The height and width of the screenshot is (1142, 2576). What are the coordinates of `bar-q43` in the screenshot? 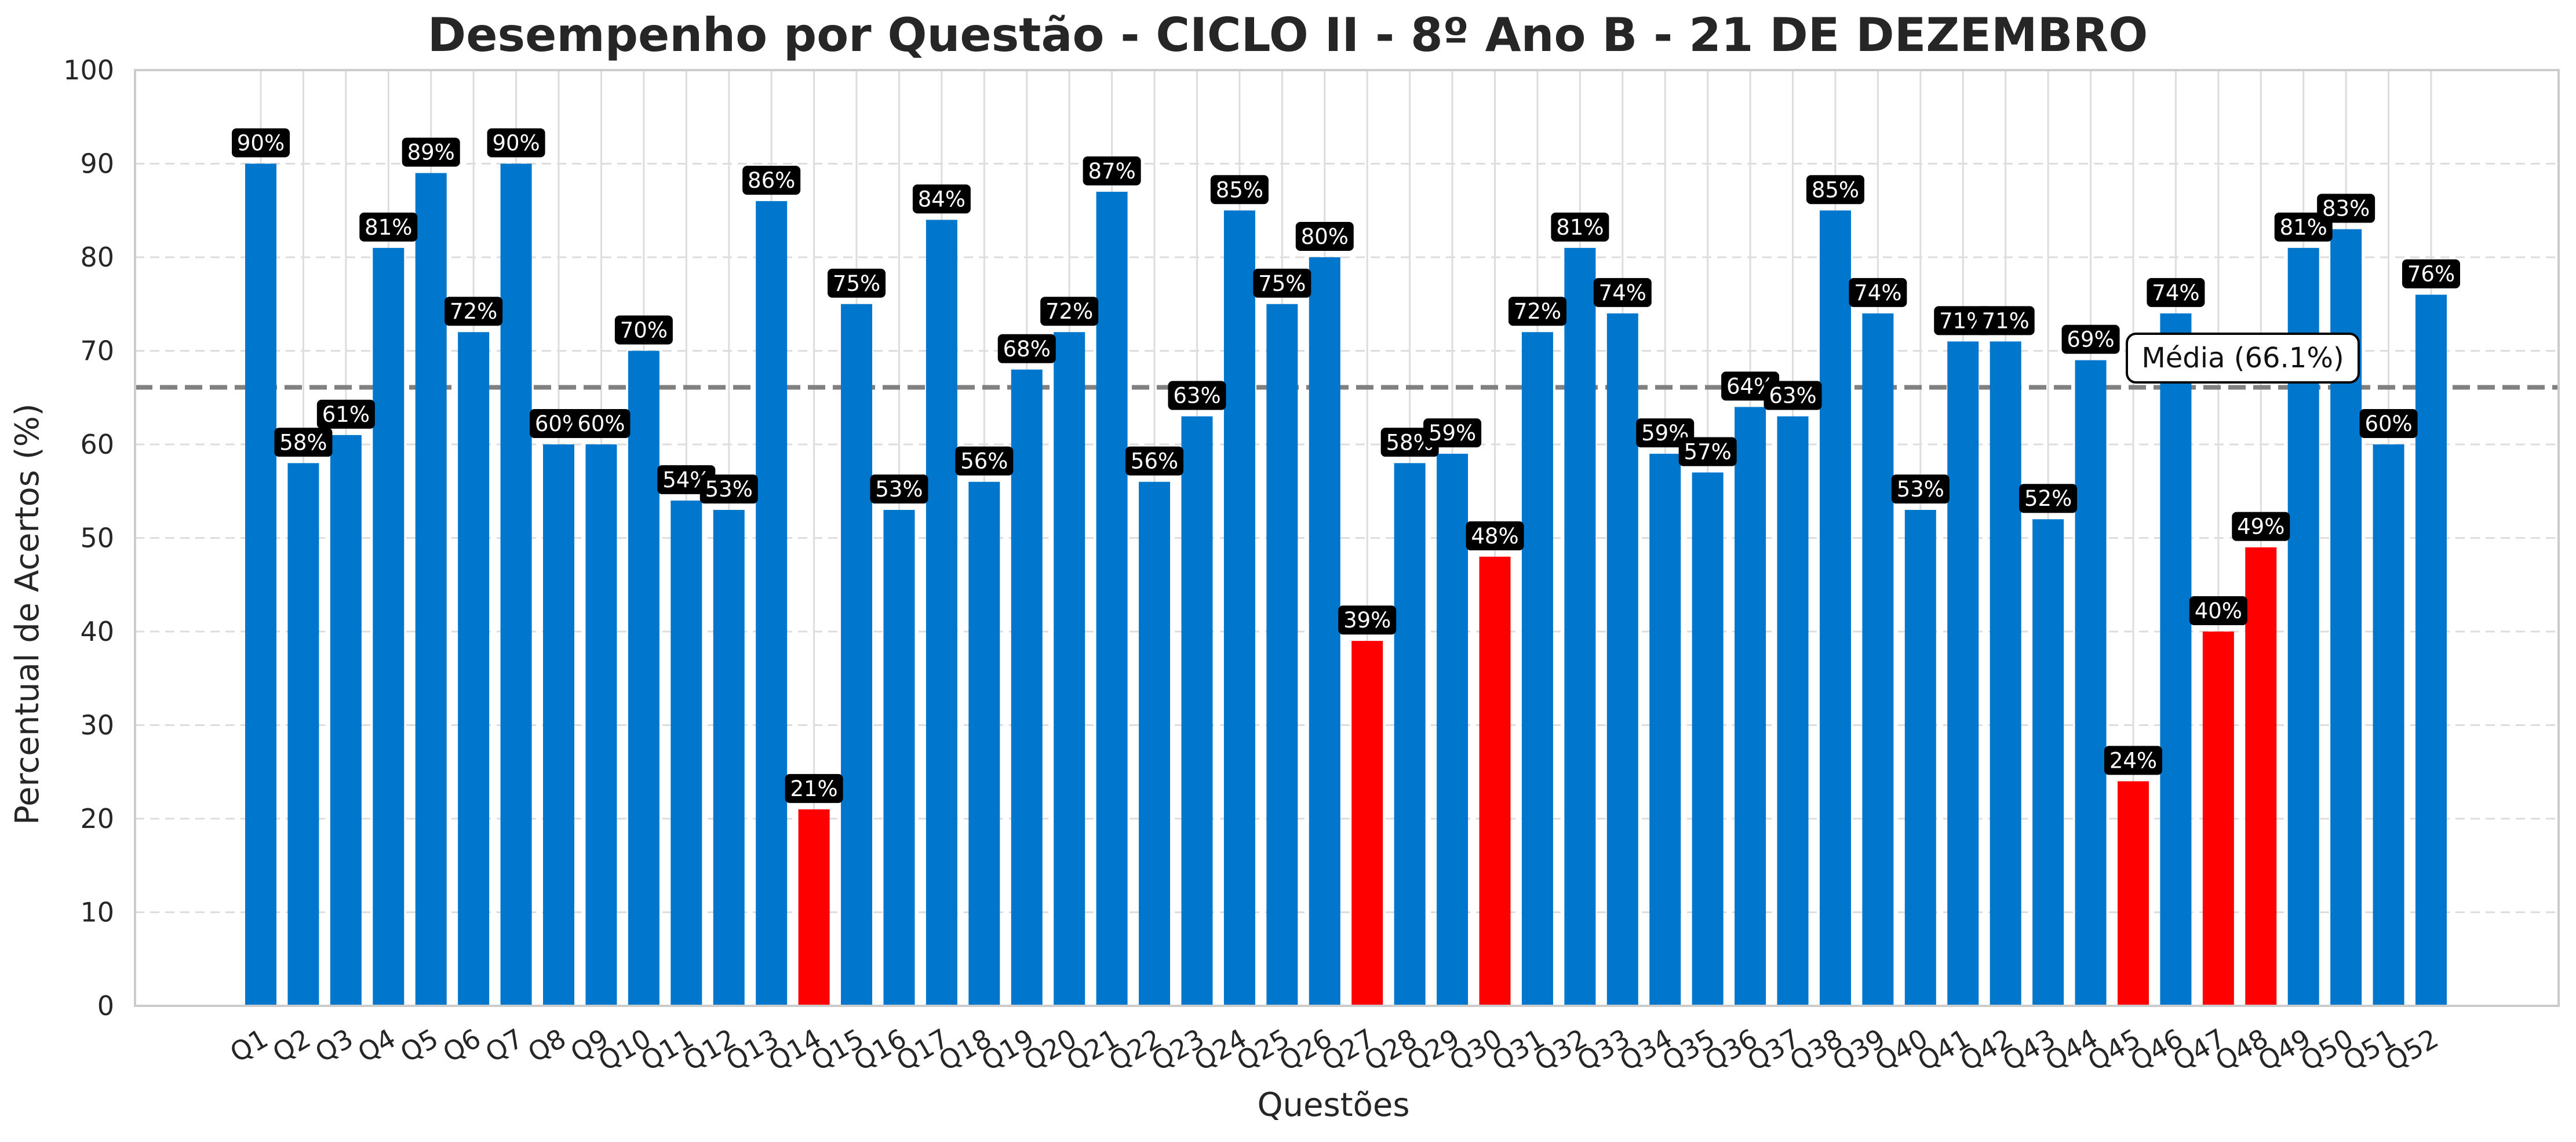 It's located at (2048, 762).